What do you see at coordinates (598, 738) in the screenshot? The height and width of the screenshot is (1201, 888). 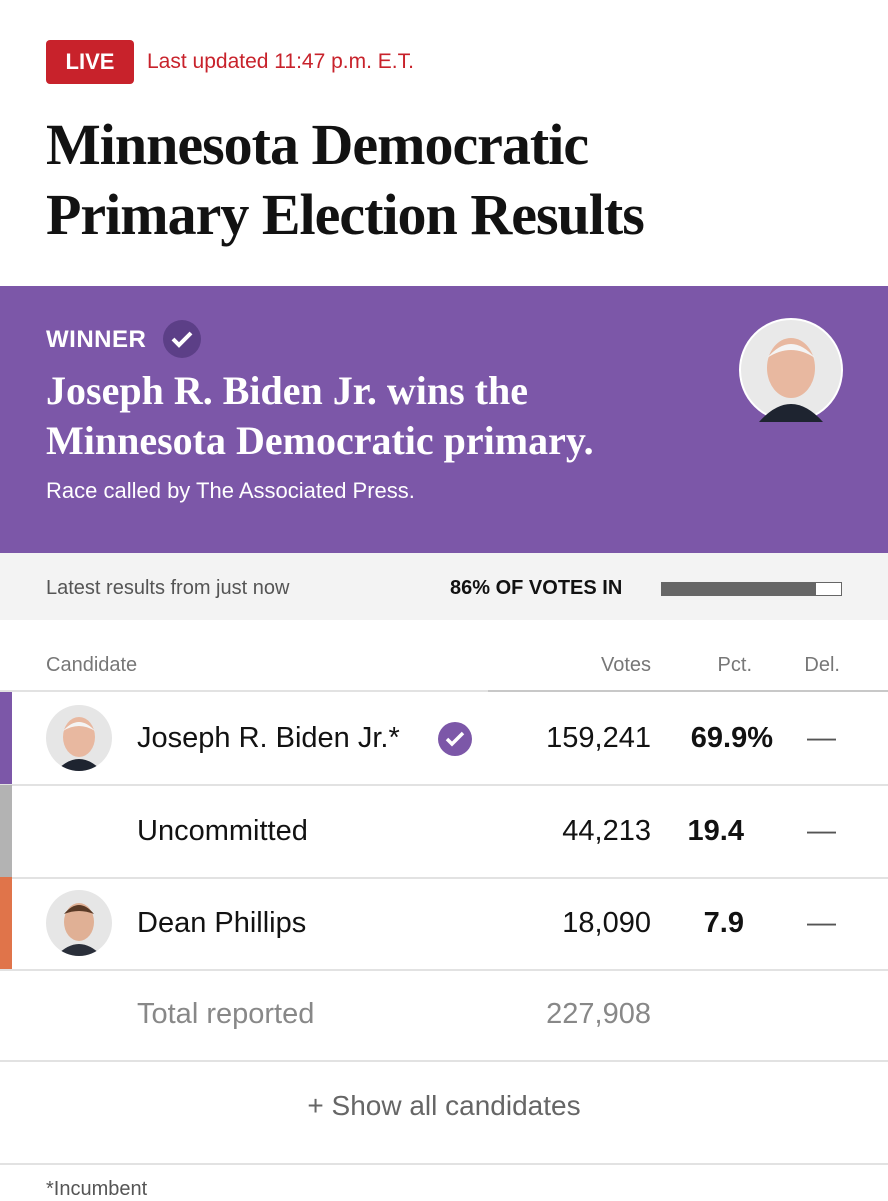 I see `candidate-votes: 159,241` at bounding box center [598, 738].